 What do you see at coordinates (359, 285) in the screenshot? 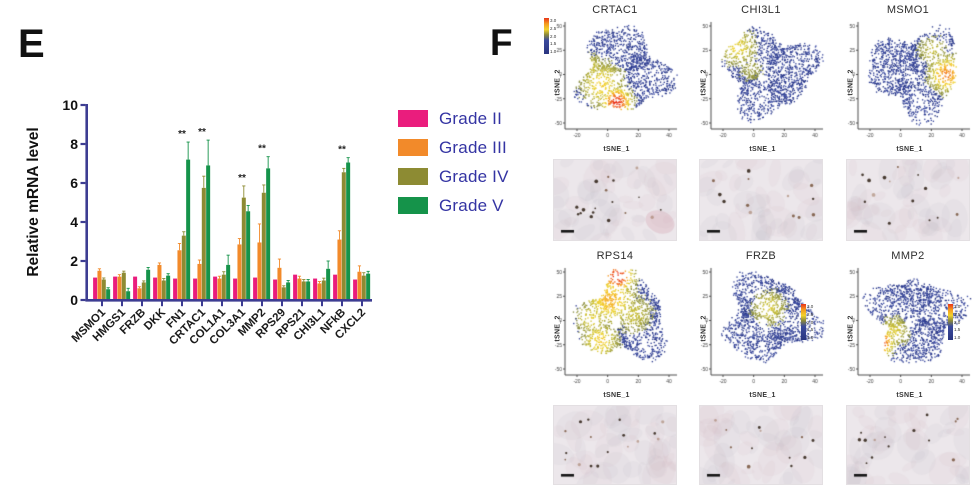
I see `bar-Grade-III-CXCL2` at bounding box center [359, 285].